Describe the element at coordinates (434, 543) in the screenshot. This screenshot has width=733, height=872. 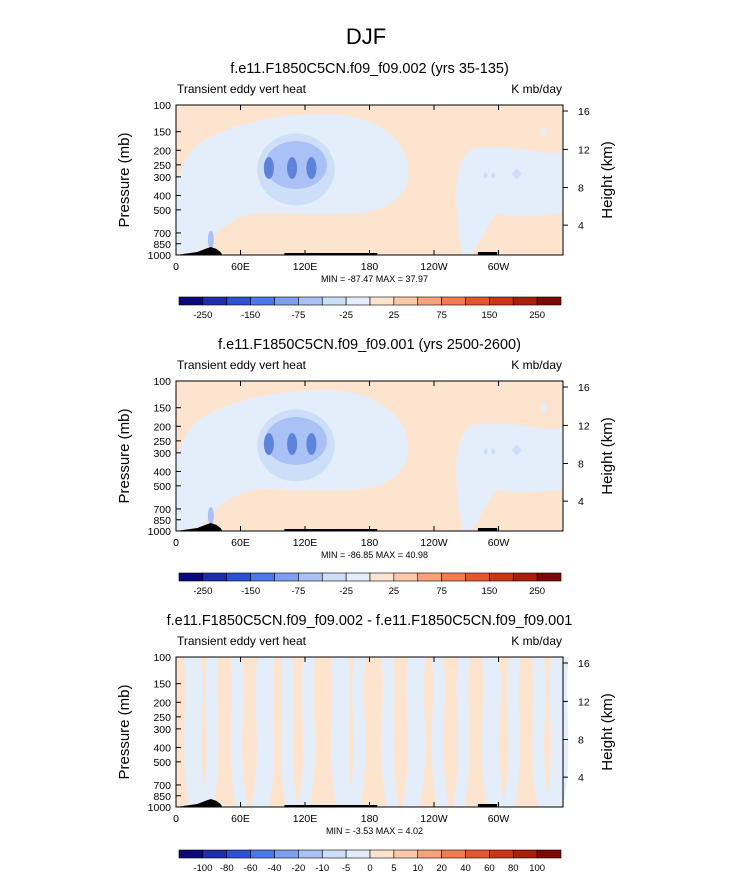
I see `x-tick-label: 120W` at that location.